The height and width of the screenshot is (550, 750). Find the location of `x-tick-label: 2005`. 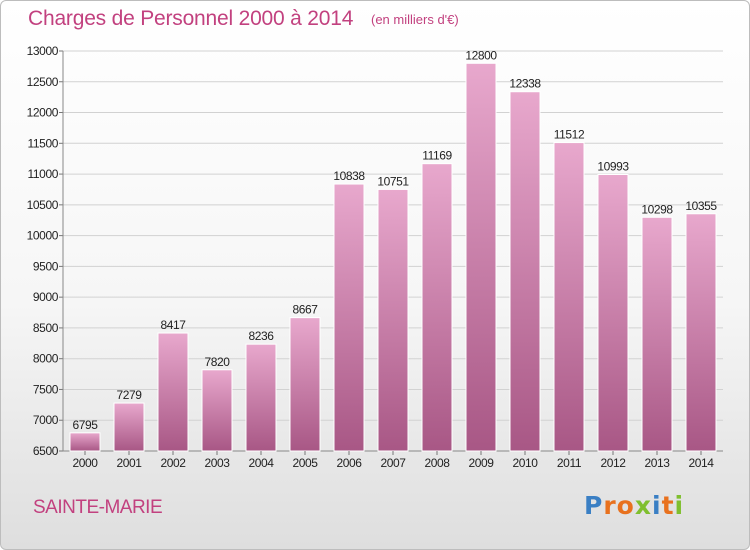

x-tick-label: 2005 is located at coordinates (305, 463).